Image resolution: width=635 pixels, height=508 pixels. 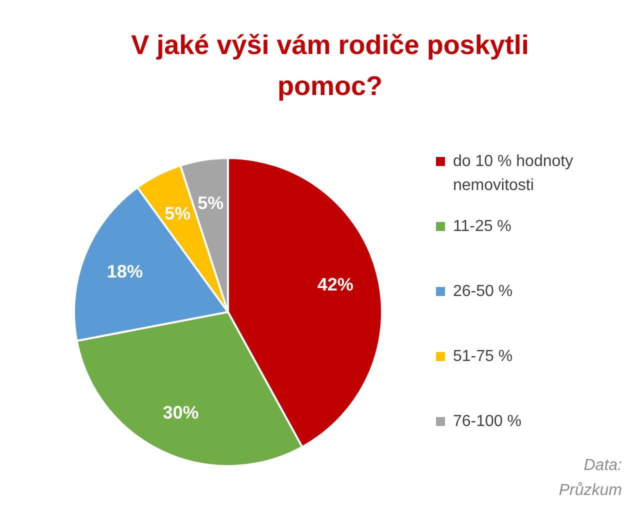 I want to click on chart-title: V jaké výši vám rodiče poskytli pomoc?, so click(x=330, y=65).